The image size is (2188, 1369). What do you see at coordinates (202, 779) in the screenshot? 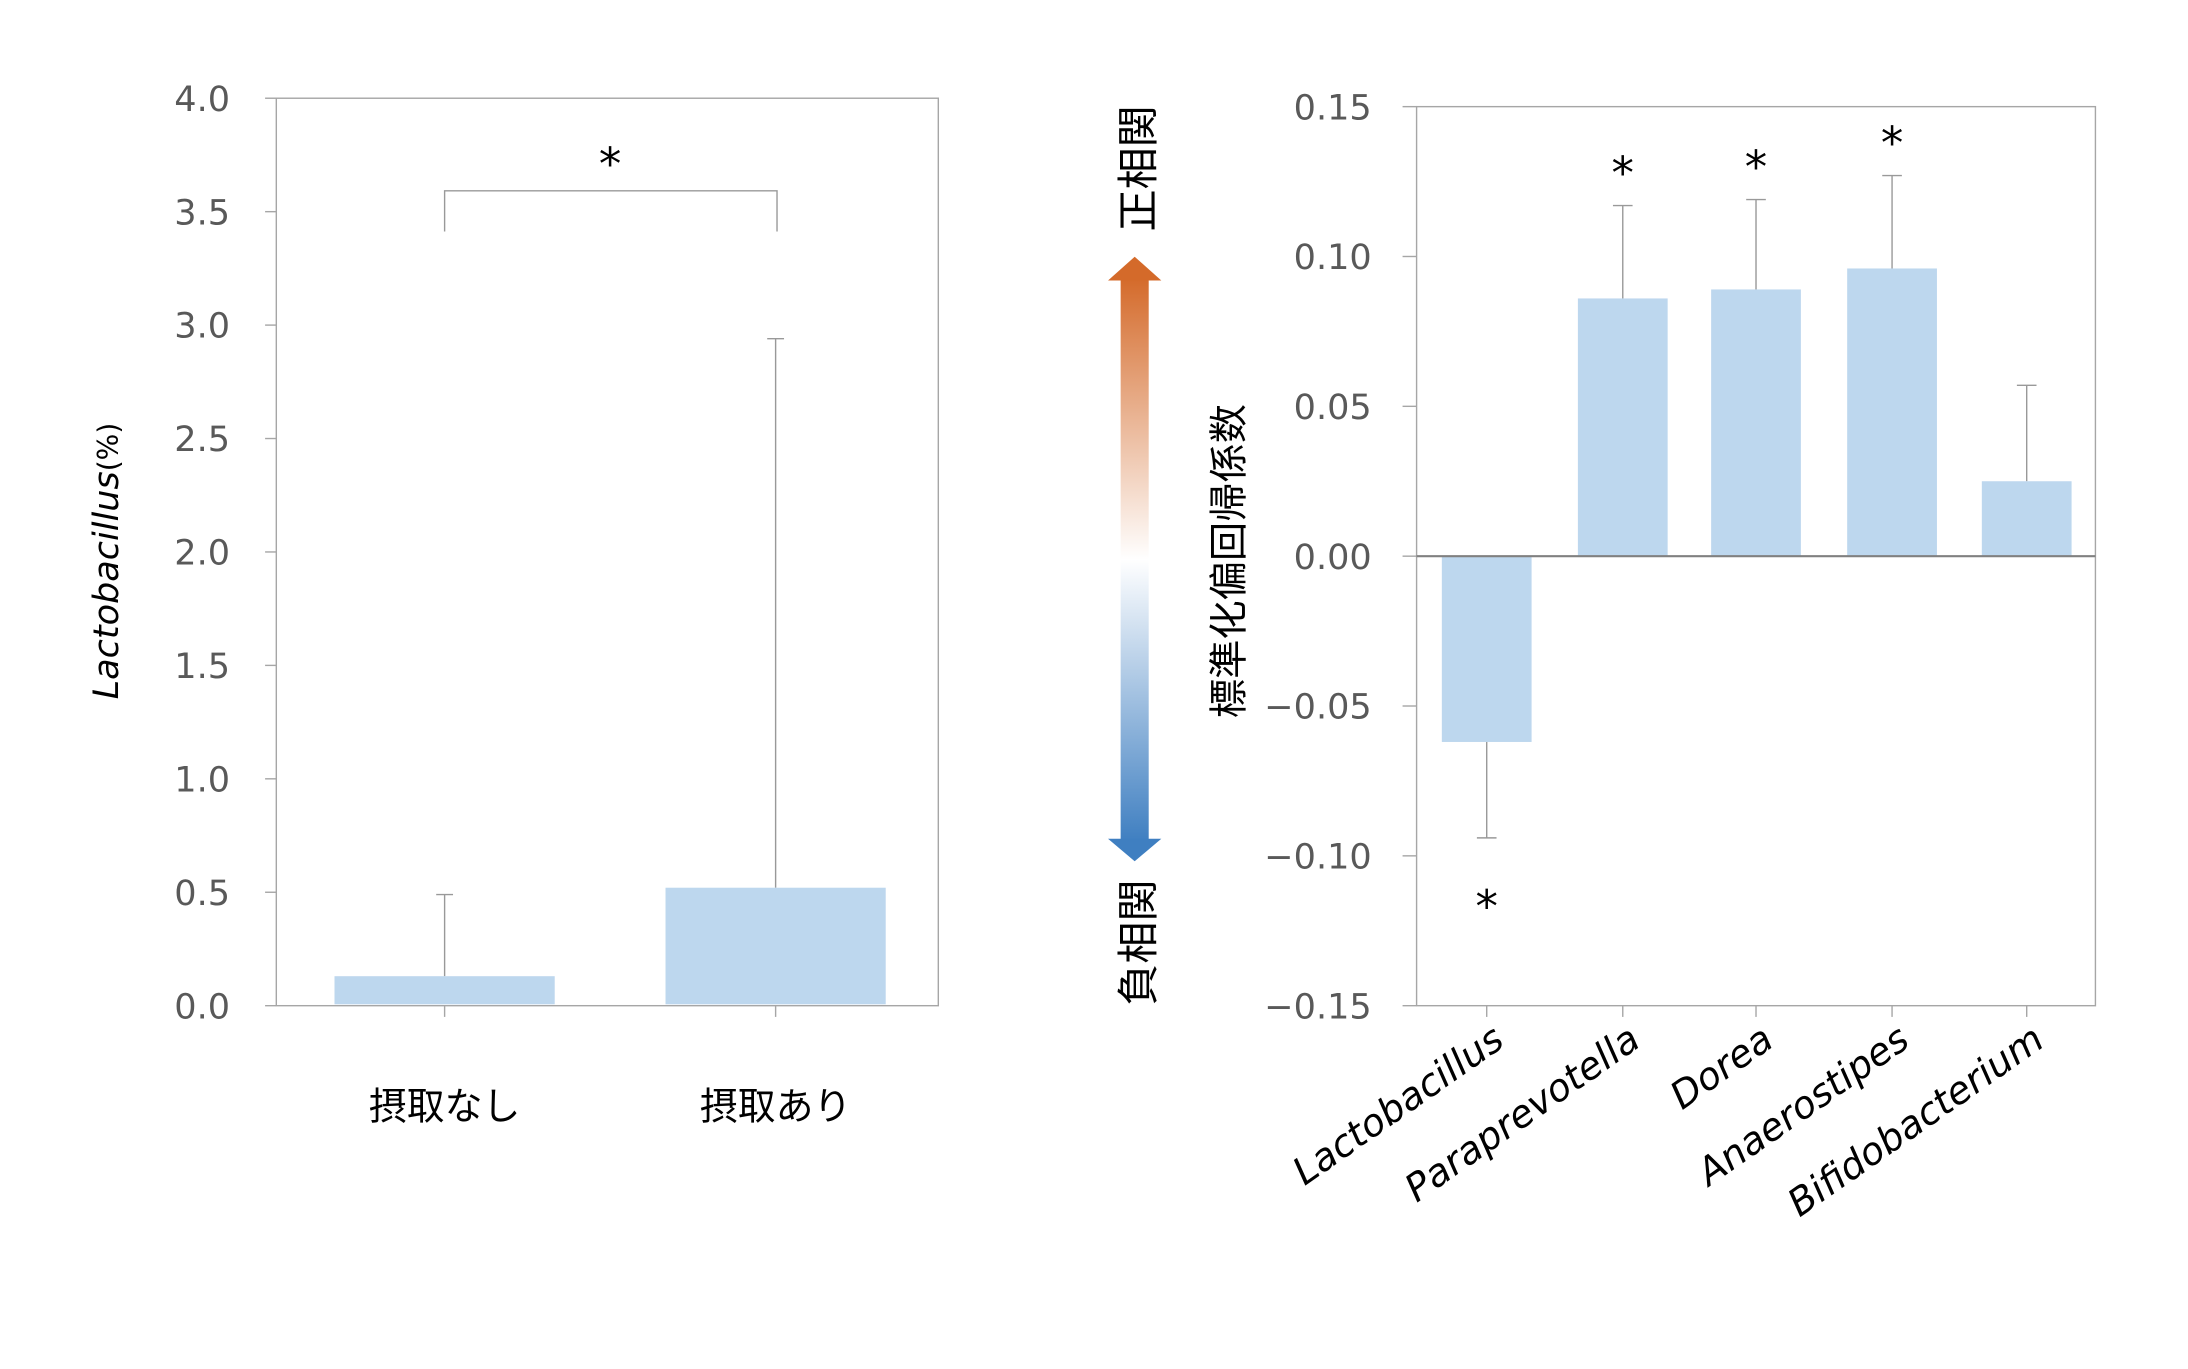
I see `y-tick-label: 1.0` at bounding box center [202, 779].